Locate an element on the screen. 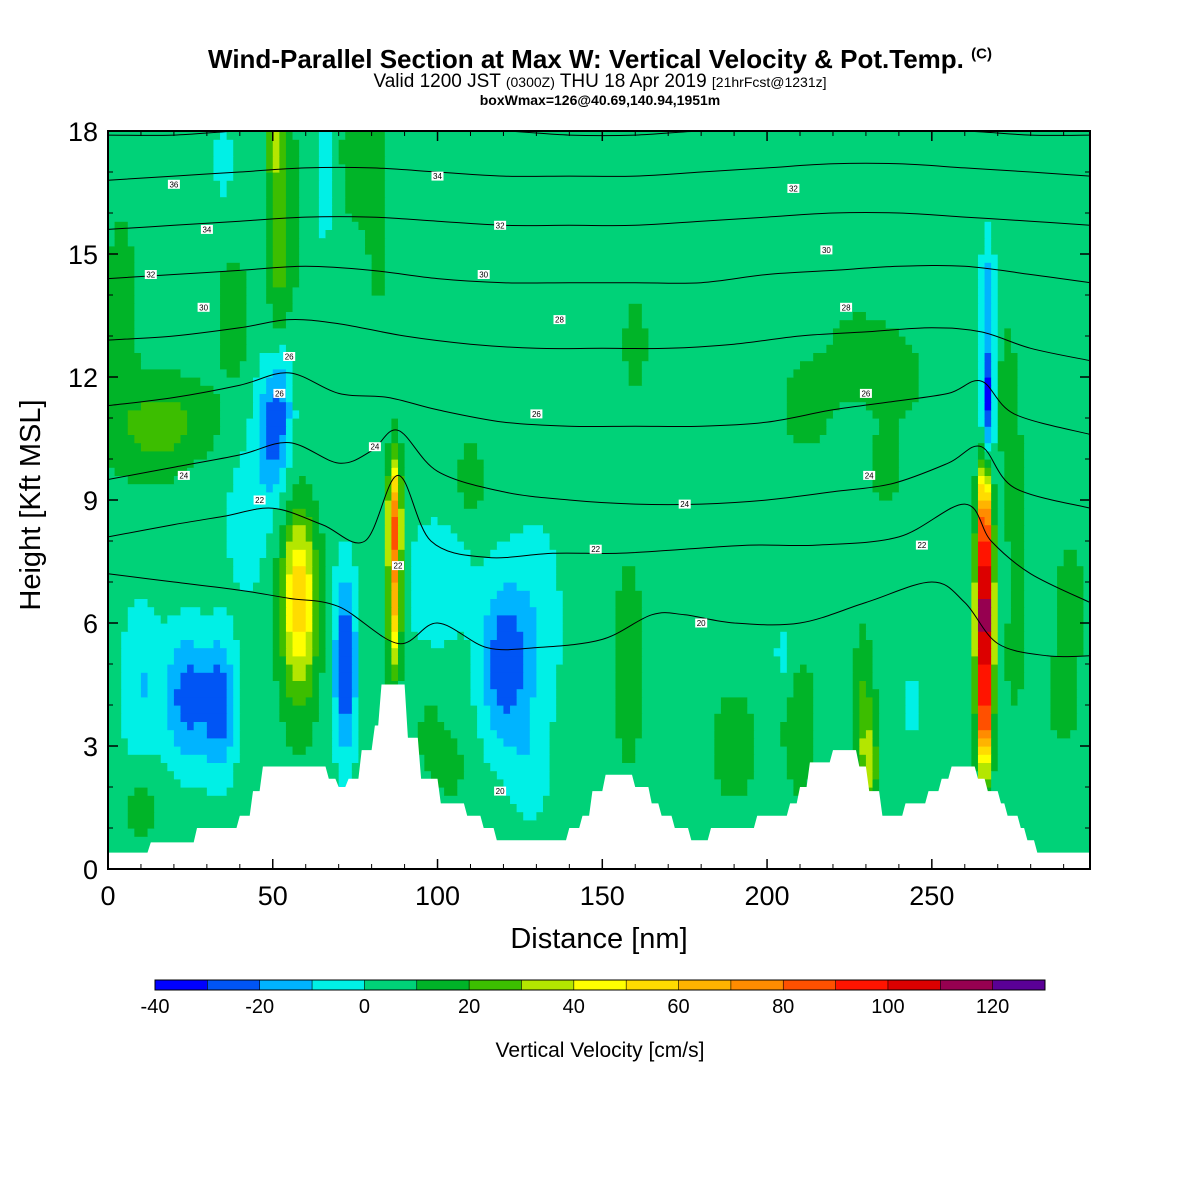  box-info: boxWmax=126@40.69,140.94,1951m is located at coordinates (600, 100).